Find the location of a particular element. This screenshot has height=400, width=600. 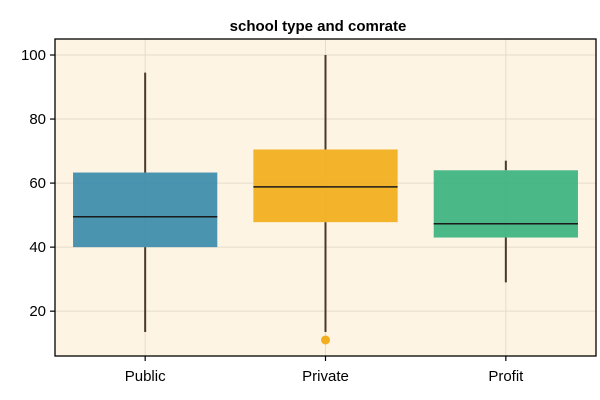

box-profit is located at coordinates (505, 221).